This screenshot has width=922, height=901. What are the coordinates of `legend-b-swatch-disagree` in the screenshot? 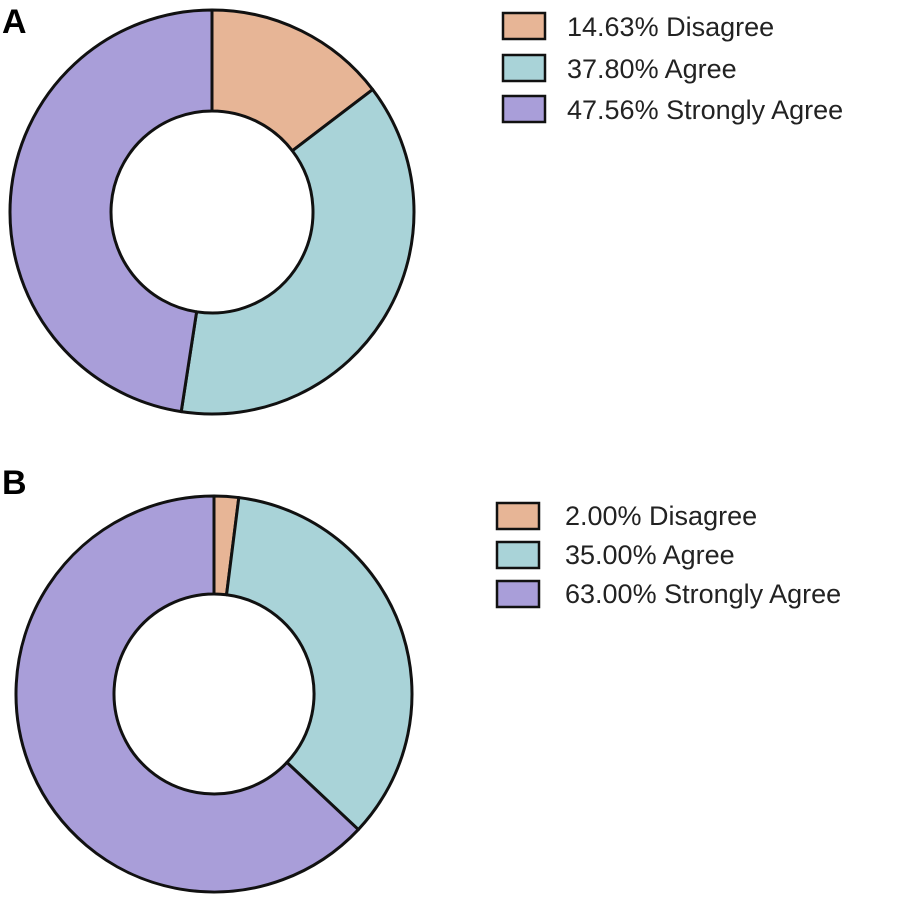 It's located at (518, 516).